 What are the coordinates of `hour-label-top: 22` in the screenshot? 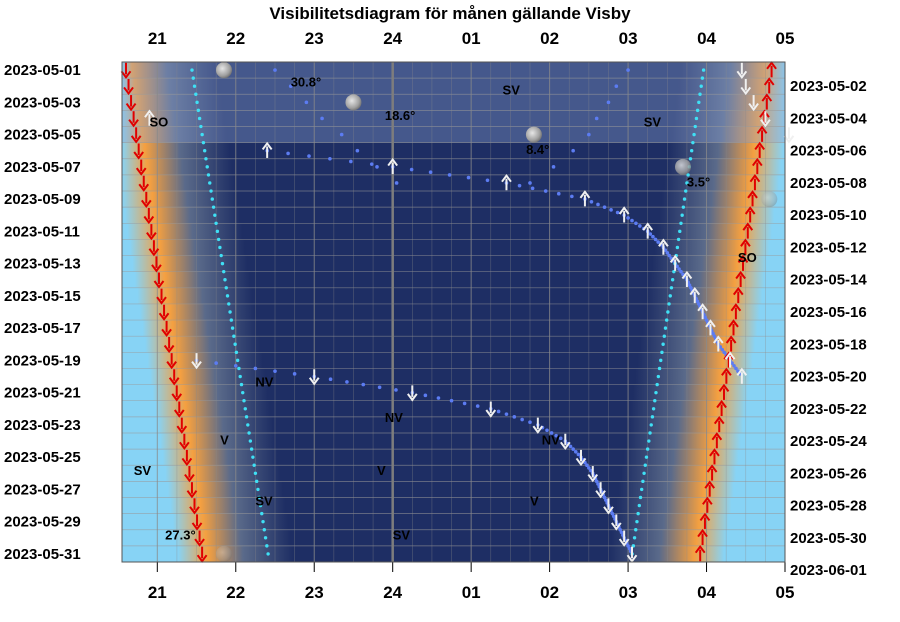 It's located at (235, 38).